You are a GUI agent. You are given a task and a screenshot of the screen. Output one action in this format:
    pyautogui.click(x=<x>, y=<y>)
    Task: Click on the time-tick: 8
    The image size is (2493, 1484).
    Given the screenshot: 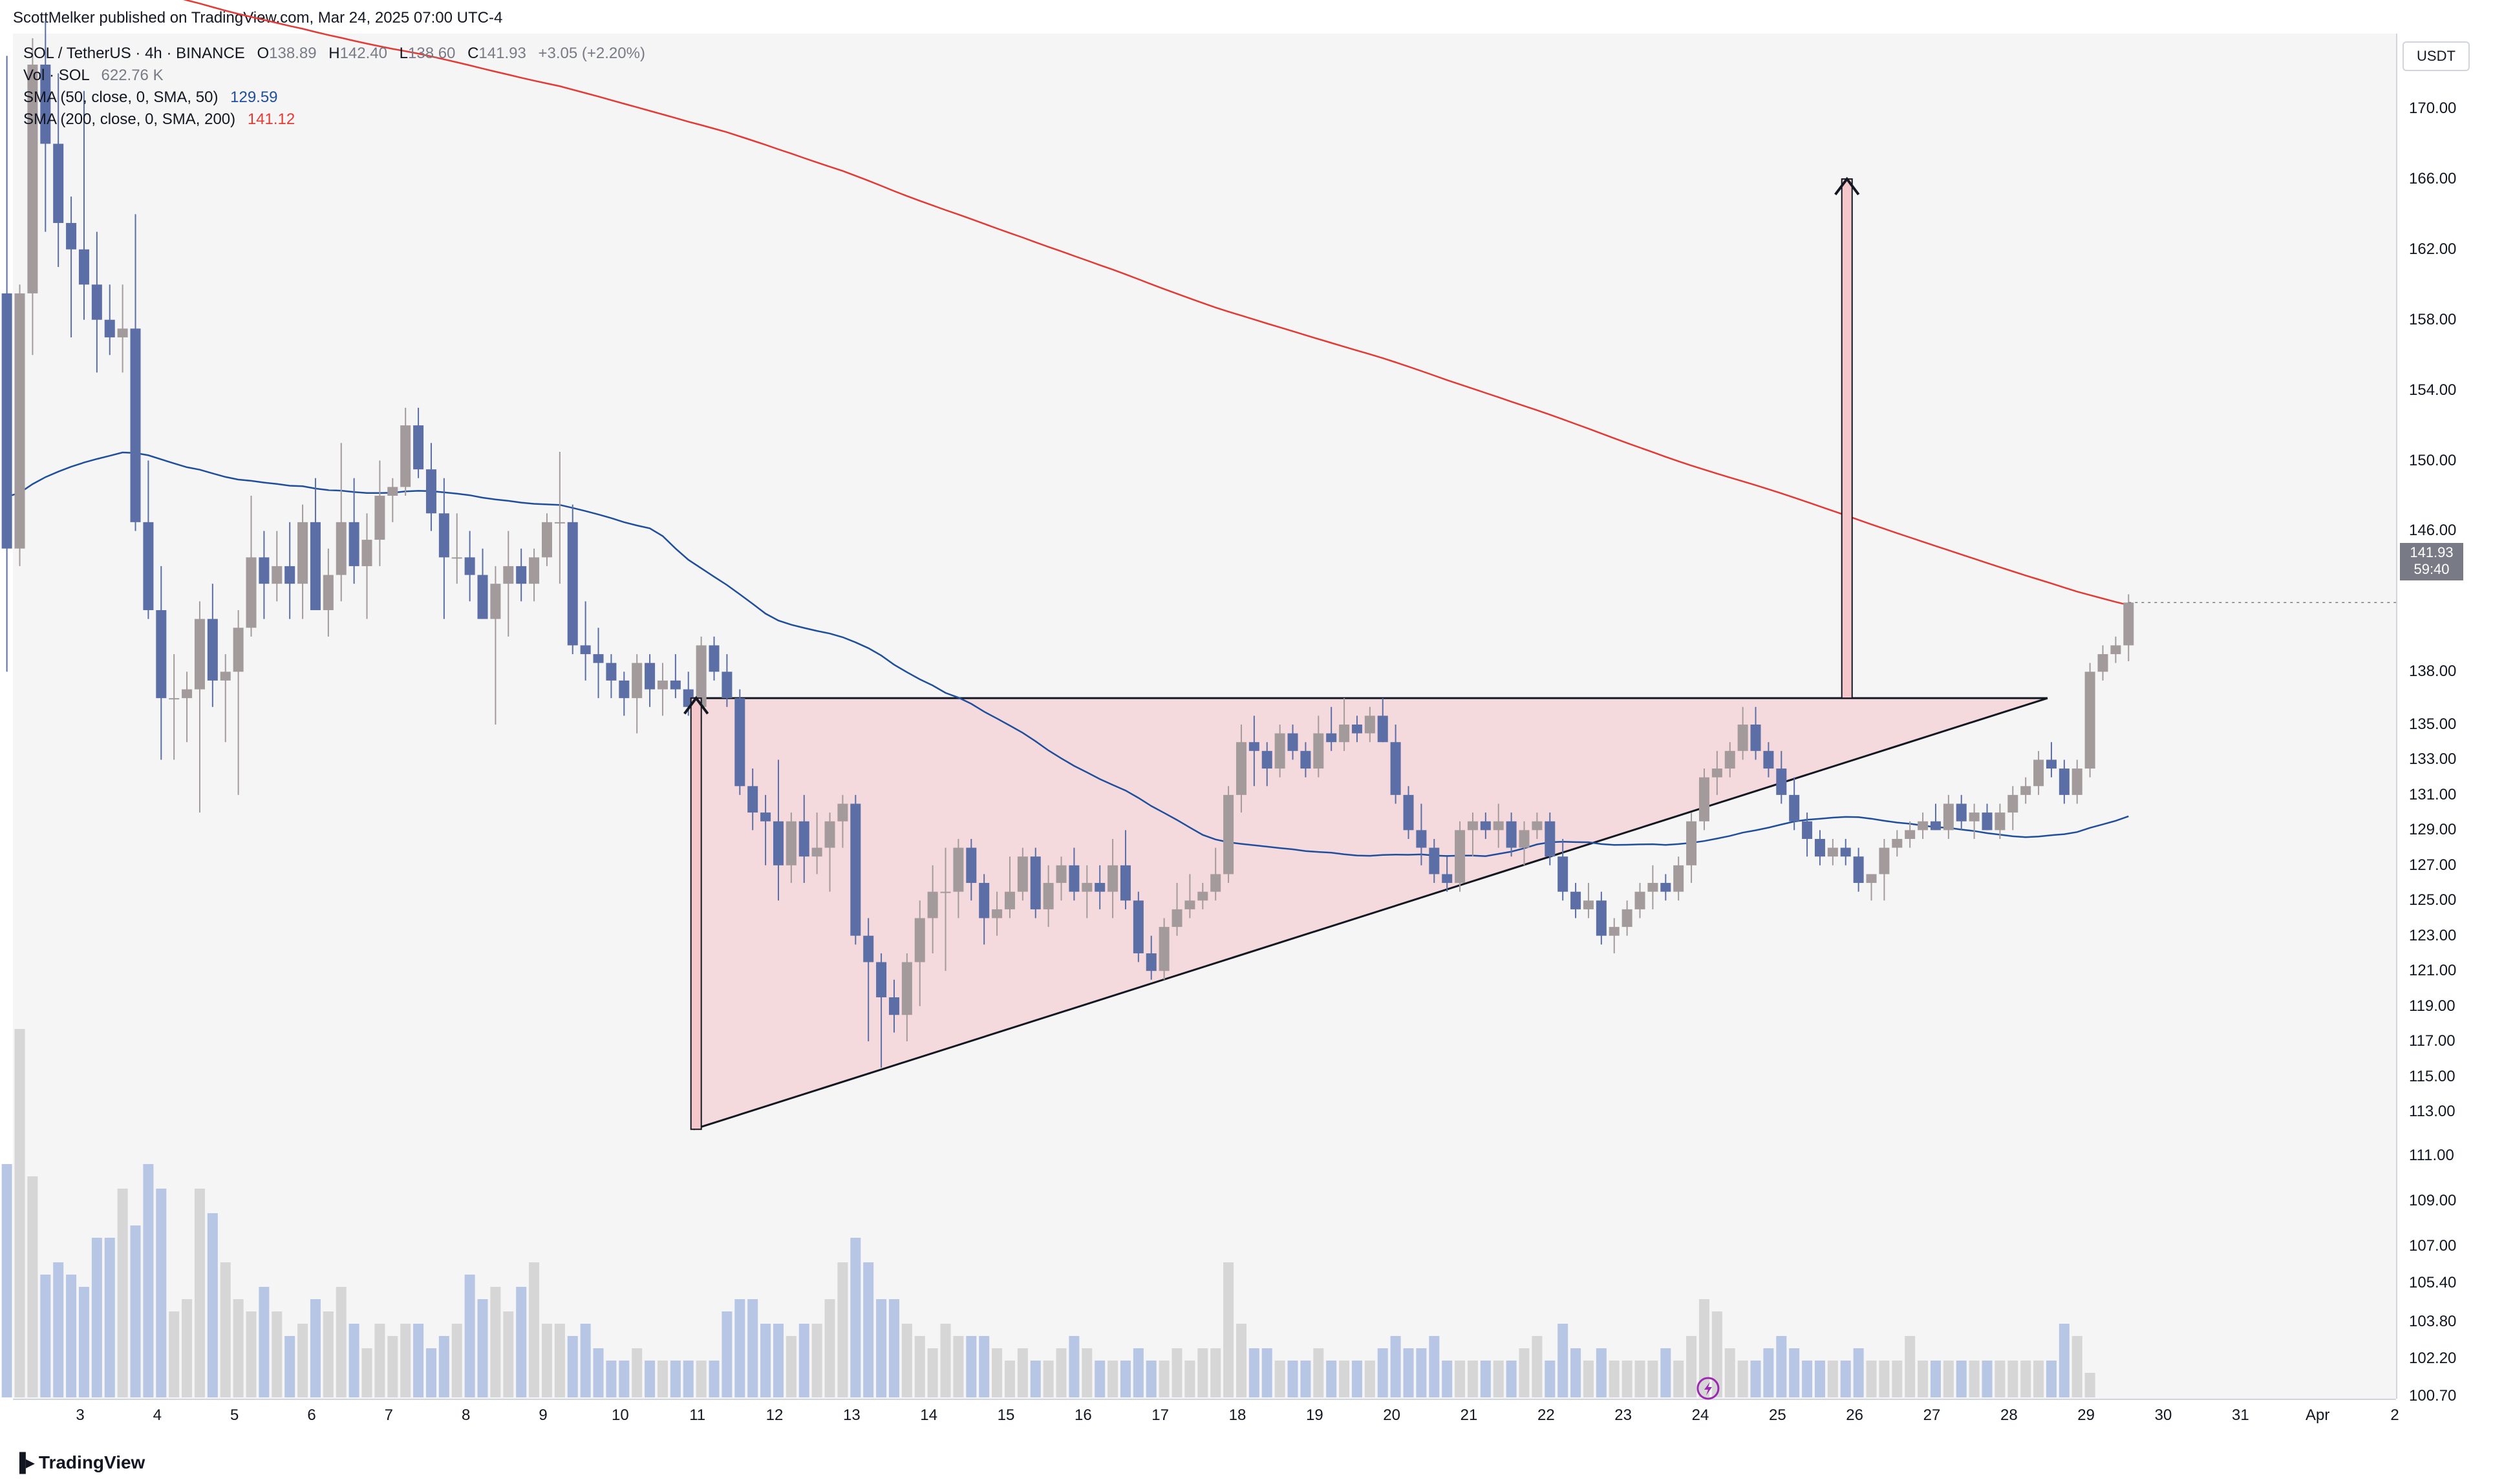 What is the action you would take?
    pyautogui.click(x=466, y=1415)
    